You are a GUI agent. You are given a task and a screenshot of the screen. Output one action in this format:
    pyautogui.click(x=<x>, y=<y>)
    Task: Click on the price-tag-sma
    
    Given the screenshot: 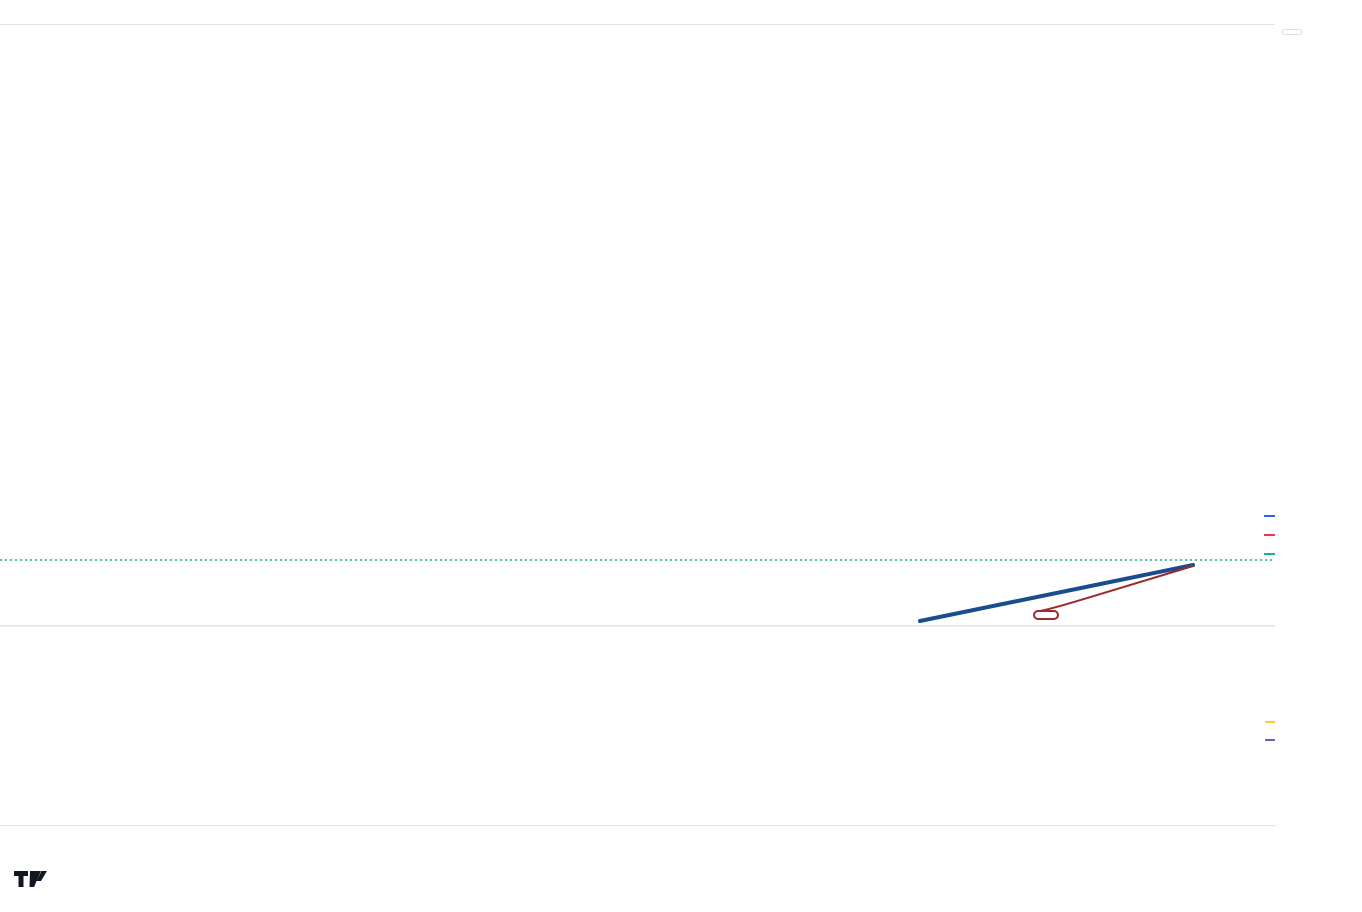 What is the action you would take?
    pyautogui.click(x=1269, y=535)
    